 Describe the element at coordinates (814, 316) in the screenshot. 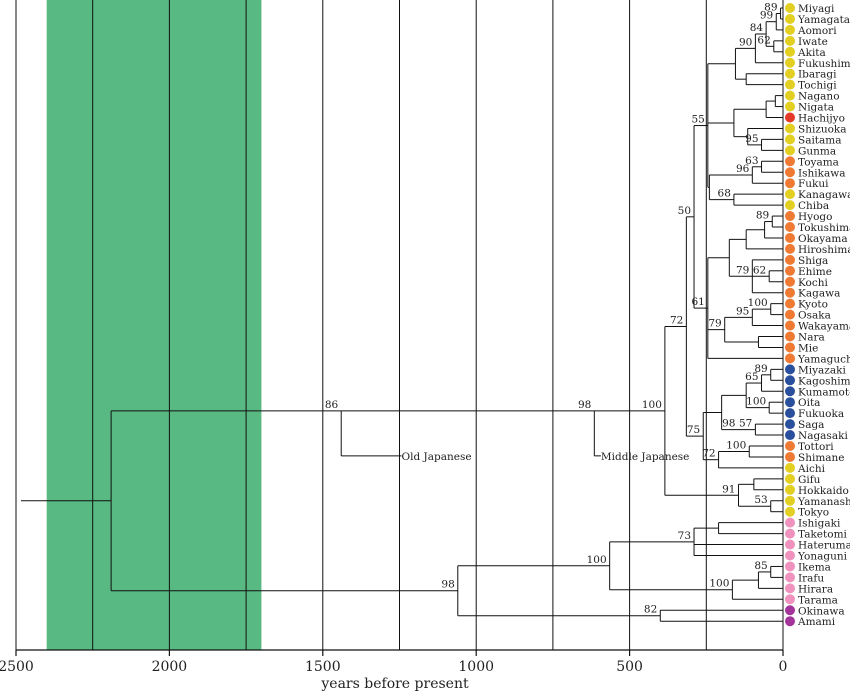

I see `leaf-label: Osaka` at that location.